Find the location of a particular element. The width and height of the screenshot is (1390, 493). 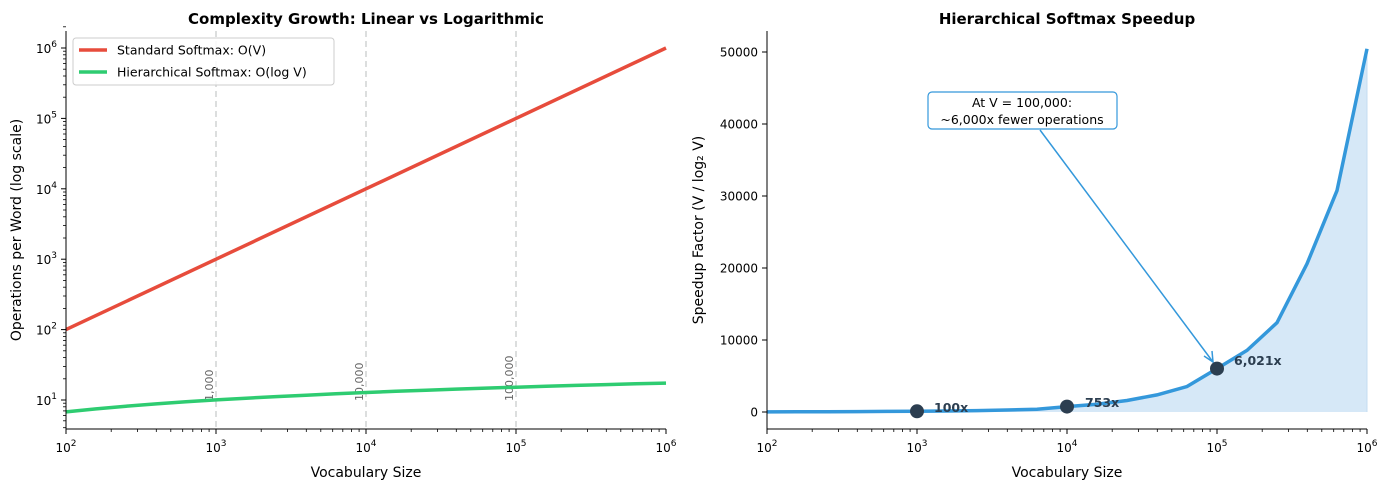

hierarchical-softmax-line is located at coordinates (366, 397).